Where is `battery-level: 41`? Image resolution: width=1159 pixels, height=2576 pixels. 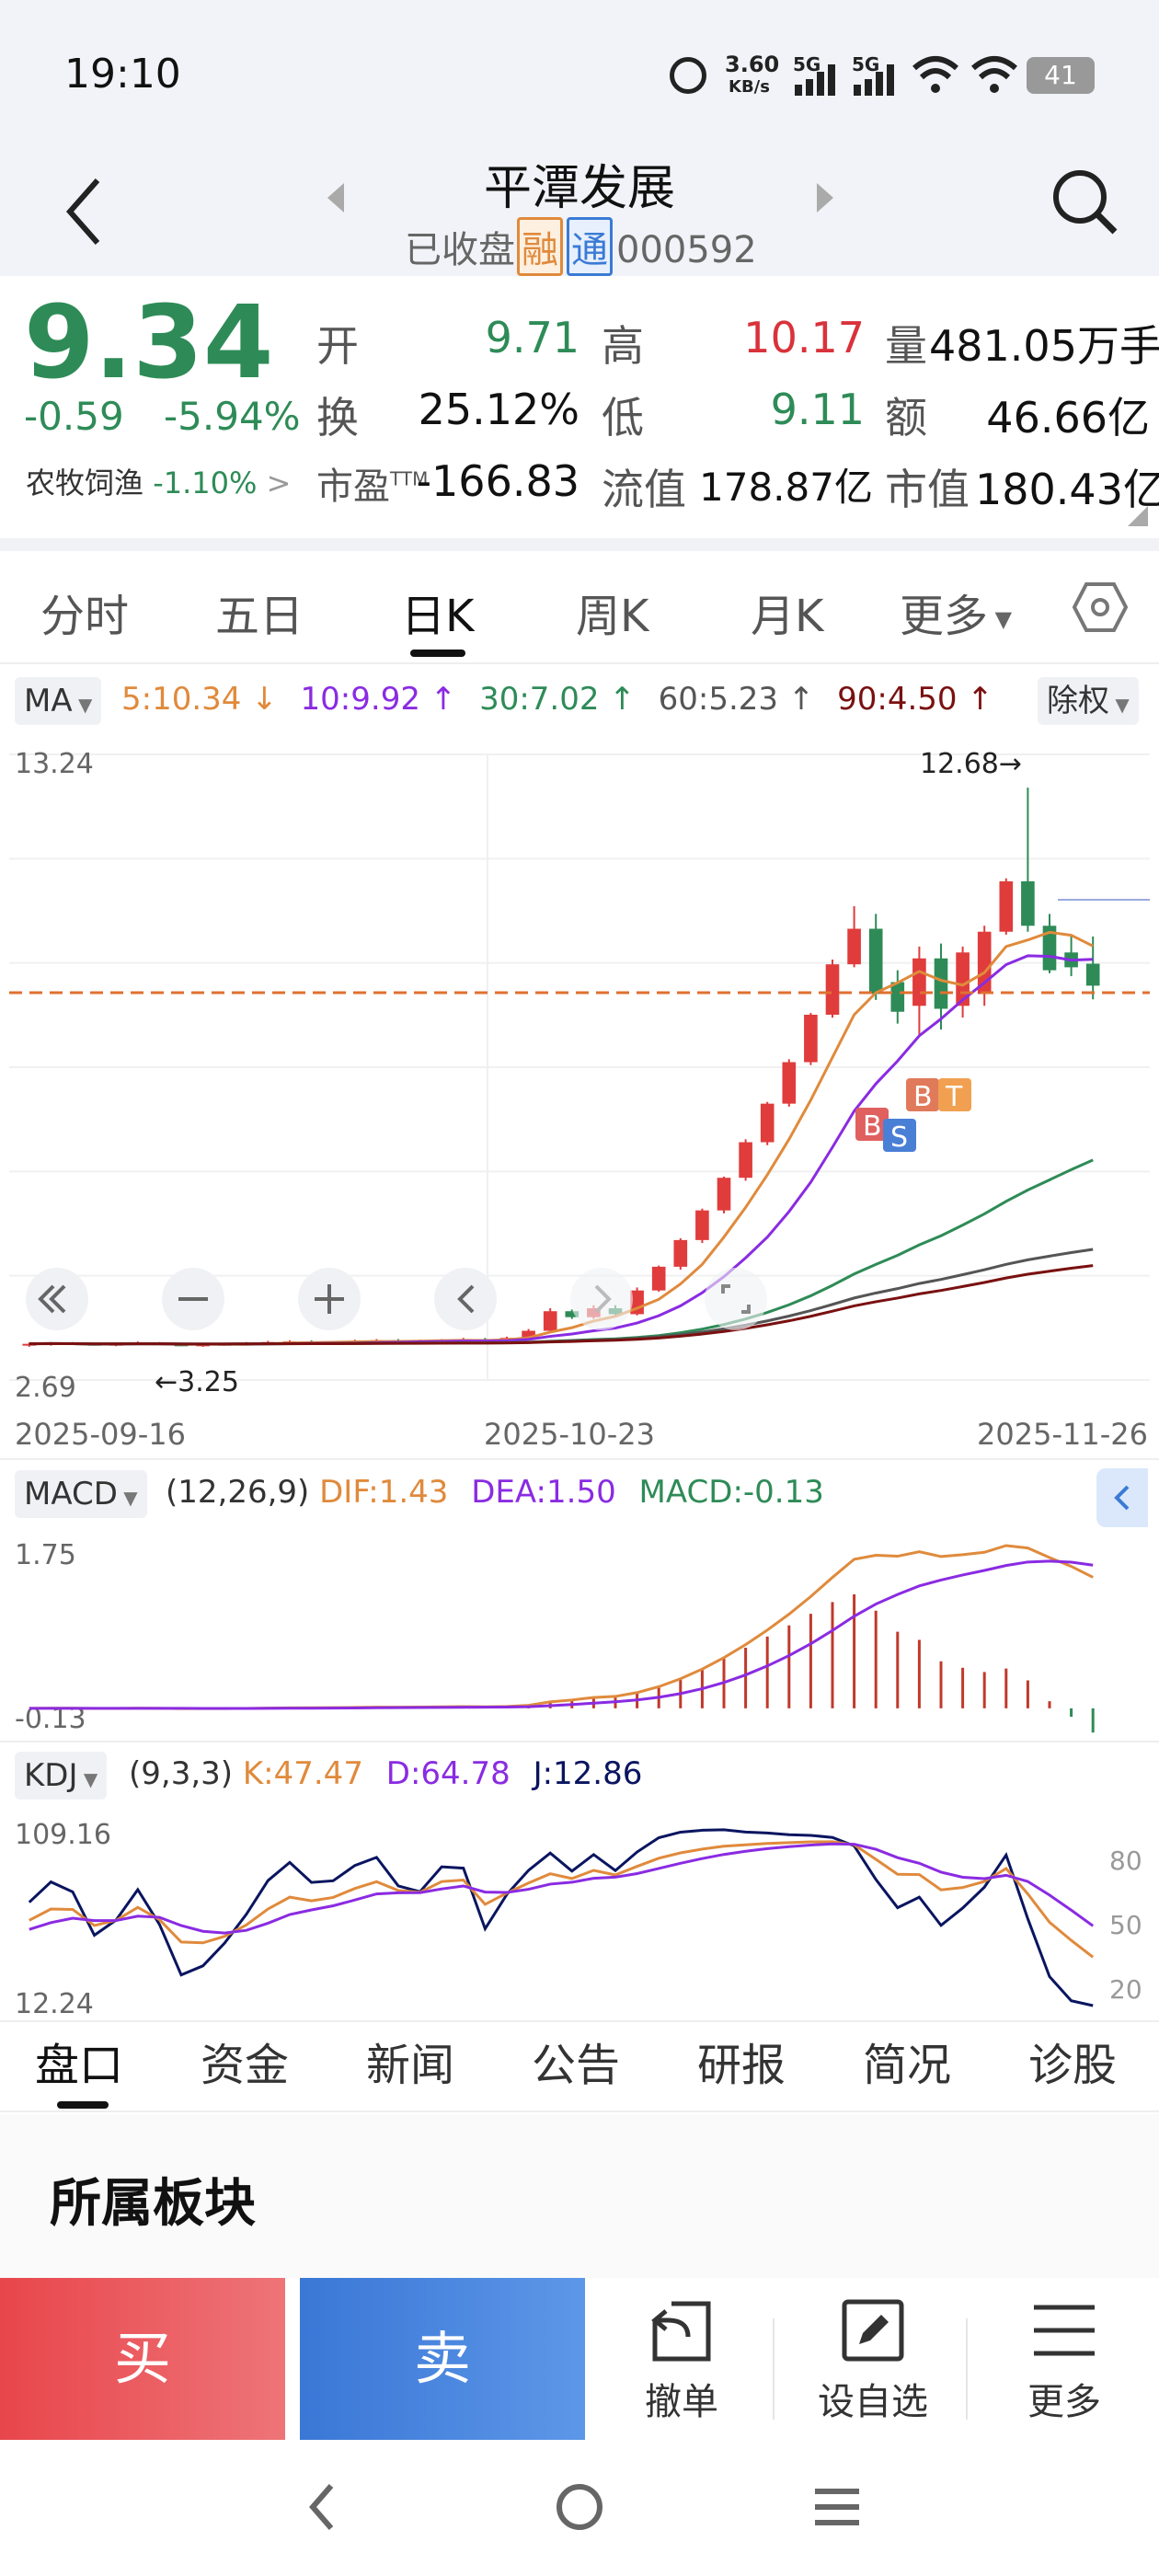 battery-level: 41 is located at coordinates (1060, 75).